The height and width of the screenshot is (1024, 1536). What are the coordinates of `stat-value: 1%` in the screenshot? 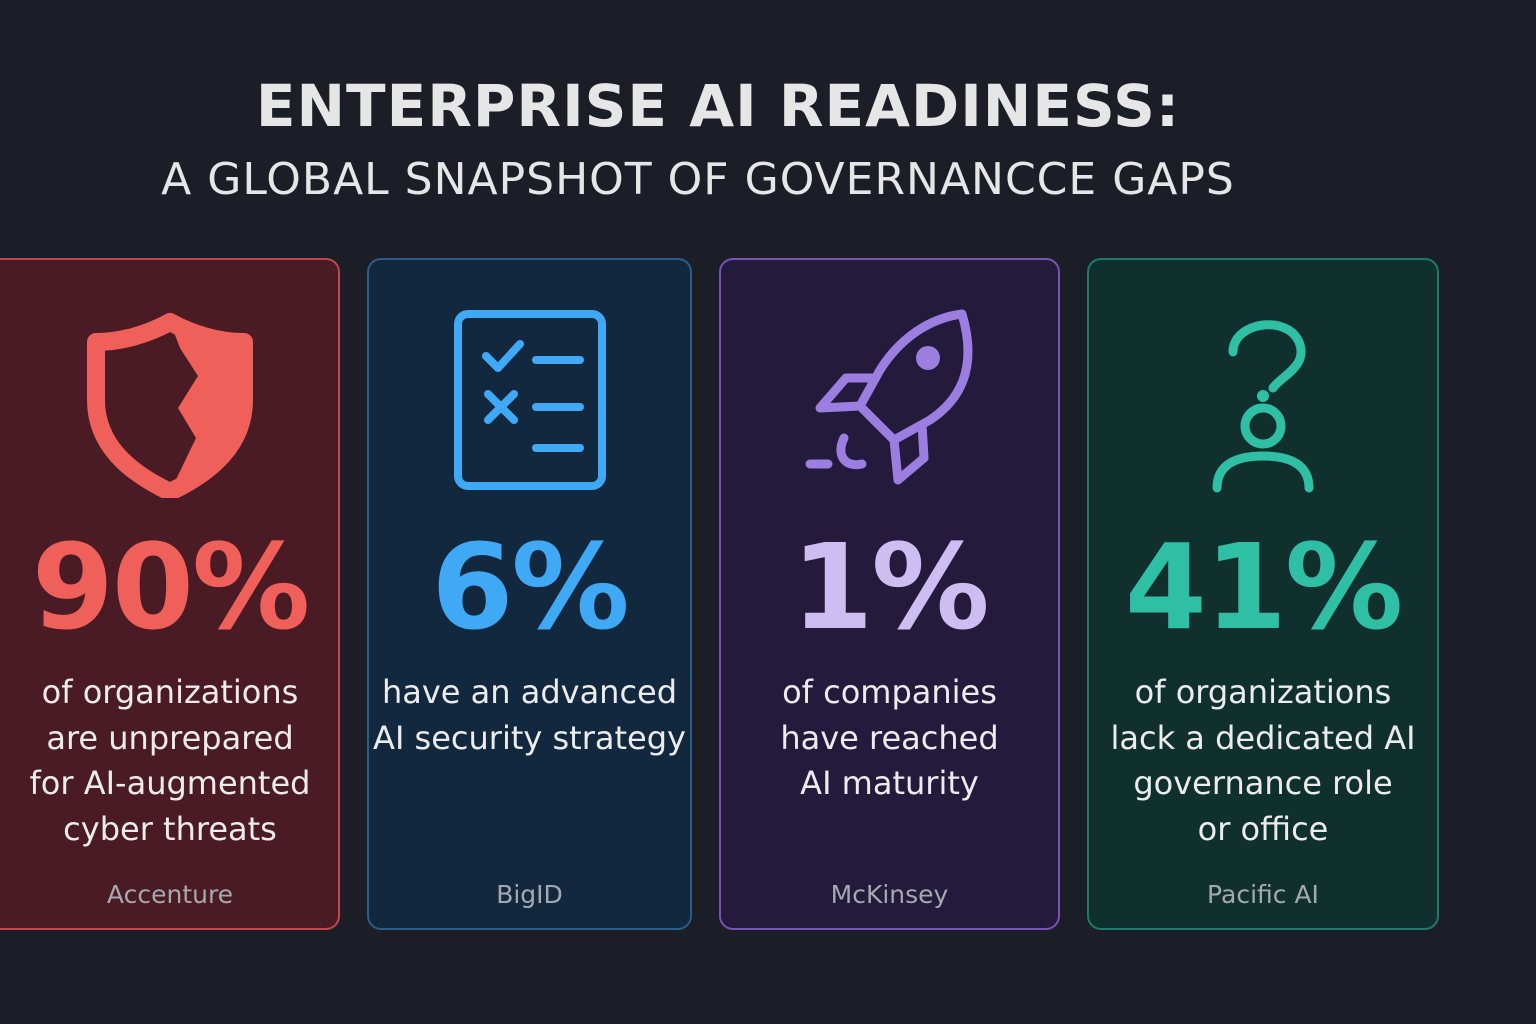 It's located at (890, 587).